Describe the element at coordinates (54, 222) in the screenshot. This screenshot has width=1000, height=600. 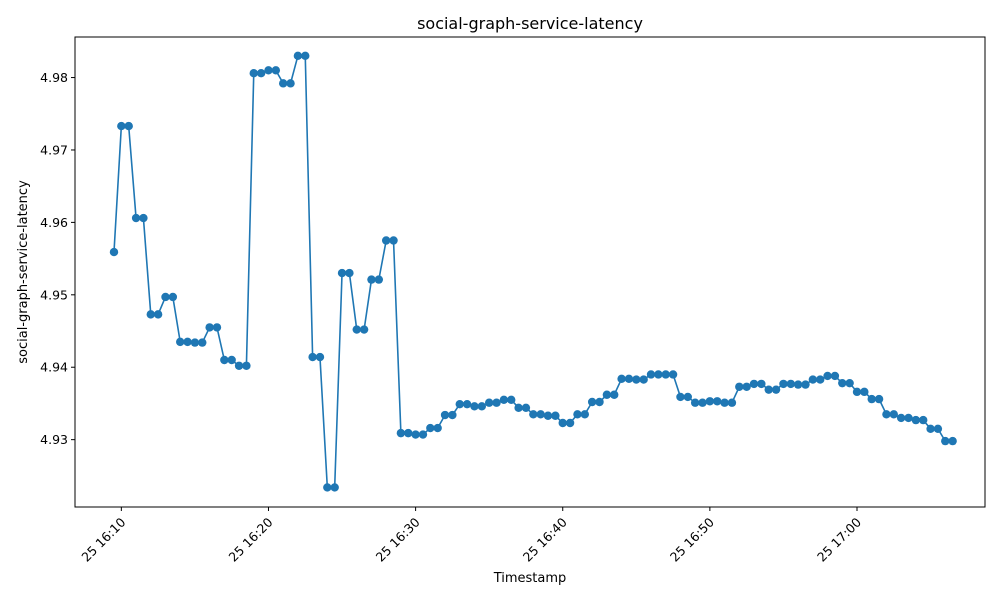
I see `y-tick-label: 4.96` at that location.